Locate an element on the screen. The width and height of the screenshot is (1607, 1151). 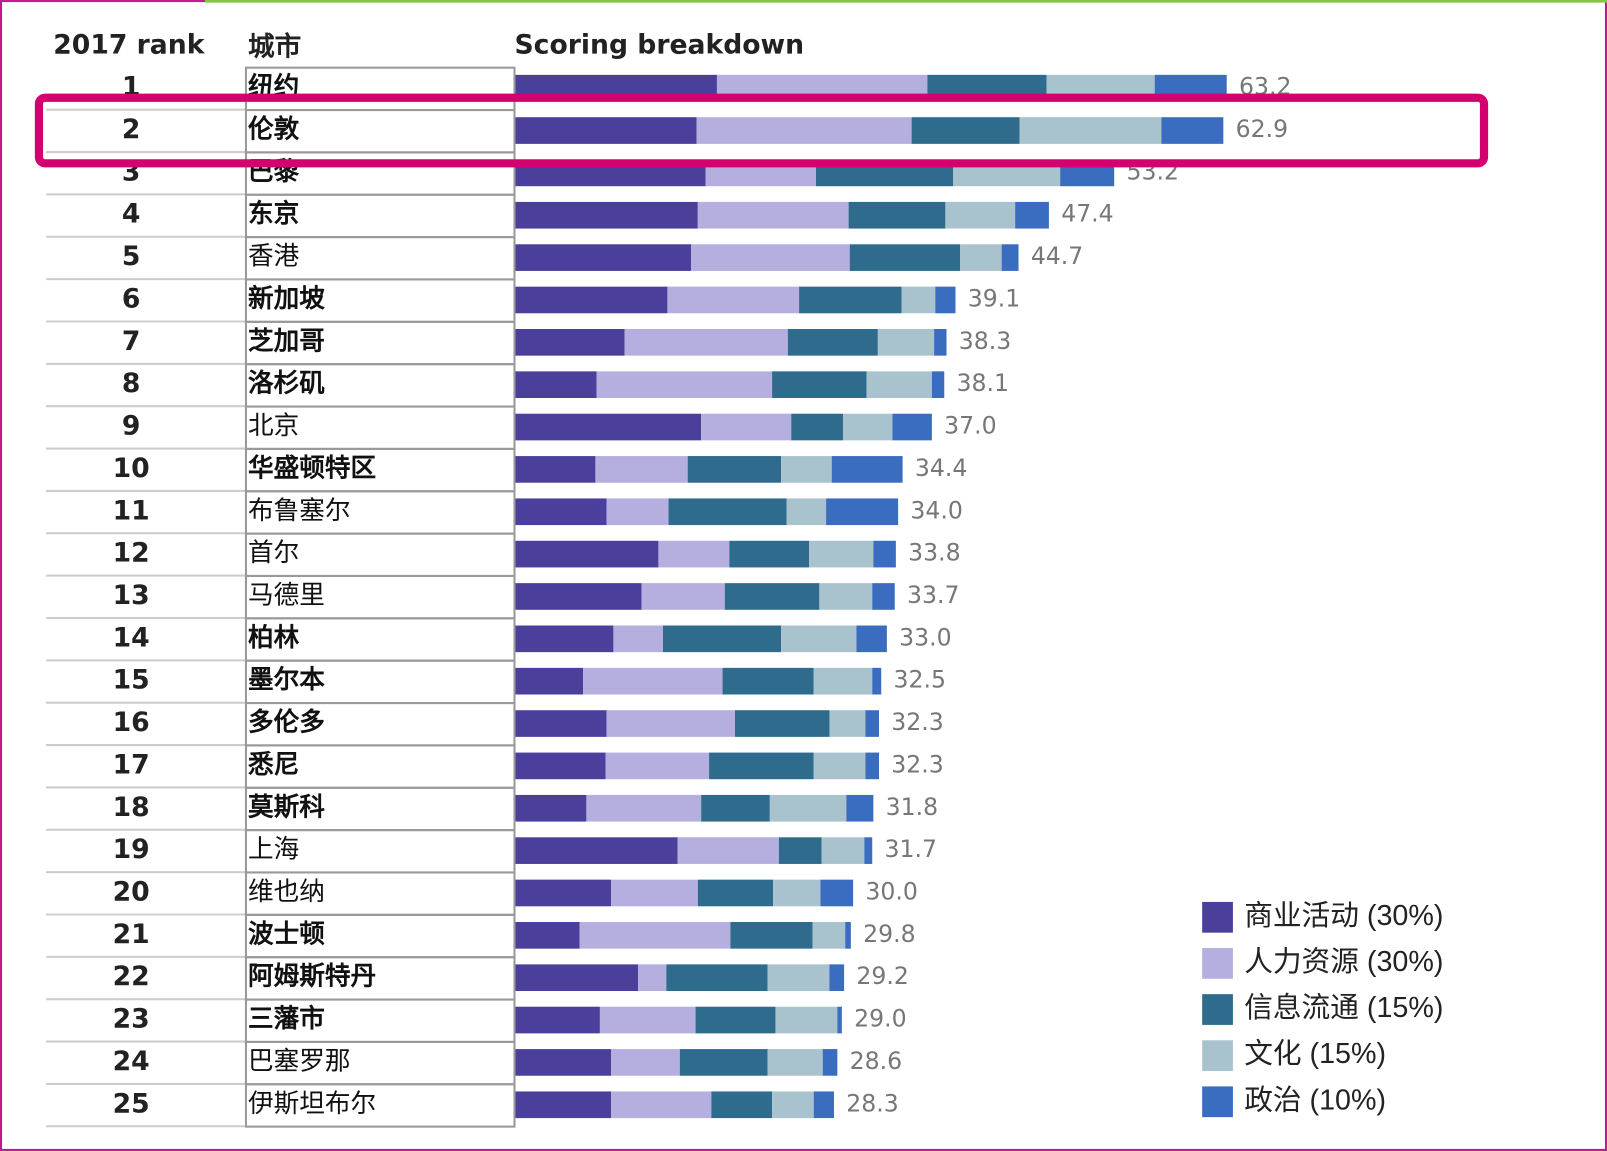
city: 巴塞罗那 is located at coordinates (299, 1061).